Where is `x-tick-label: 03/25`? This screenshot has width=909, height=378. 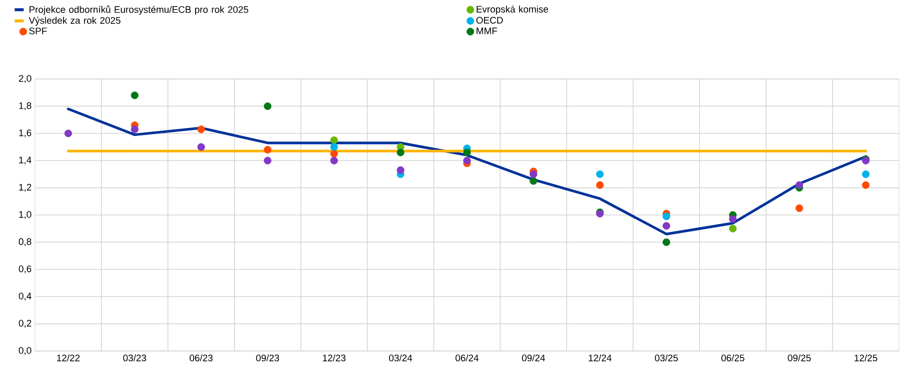
x-tick-label: 03/25 is located at coordinates (666, 358).